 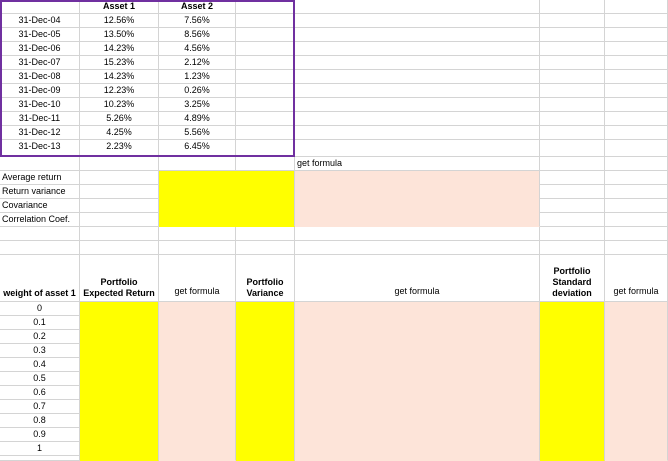 I want to click on date-cell: 31-Dec-04, so click(x=40, y=21).